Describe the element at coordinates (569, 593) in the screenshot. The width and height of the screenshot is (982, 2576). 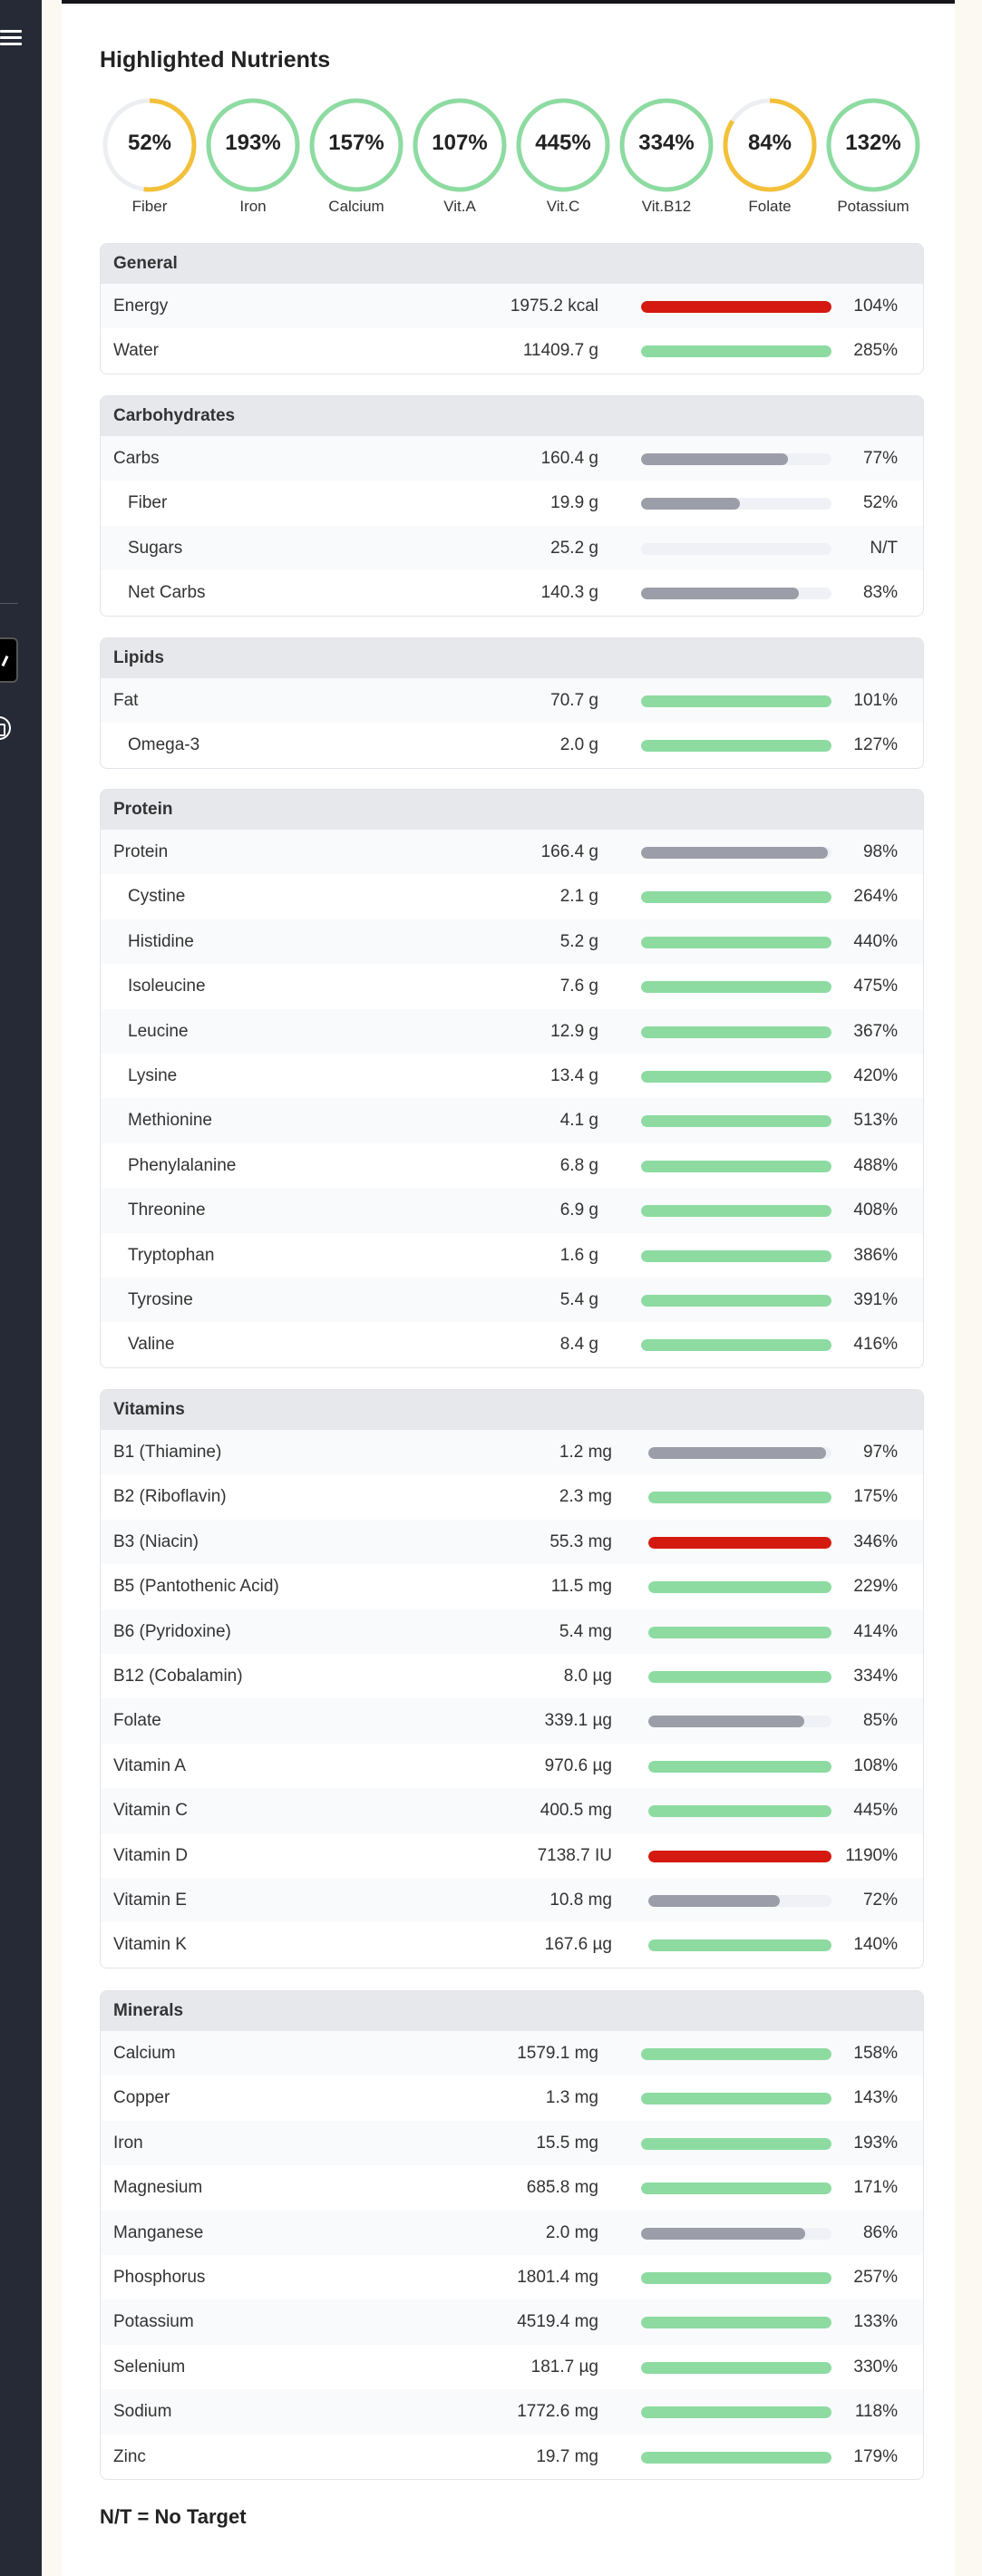
I see `nutrient-amount: 140.3 g` at that location.